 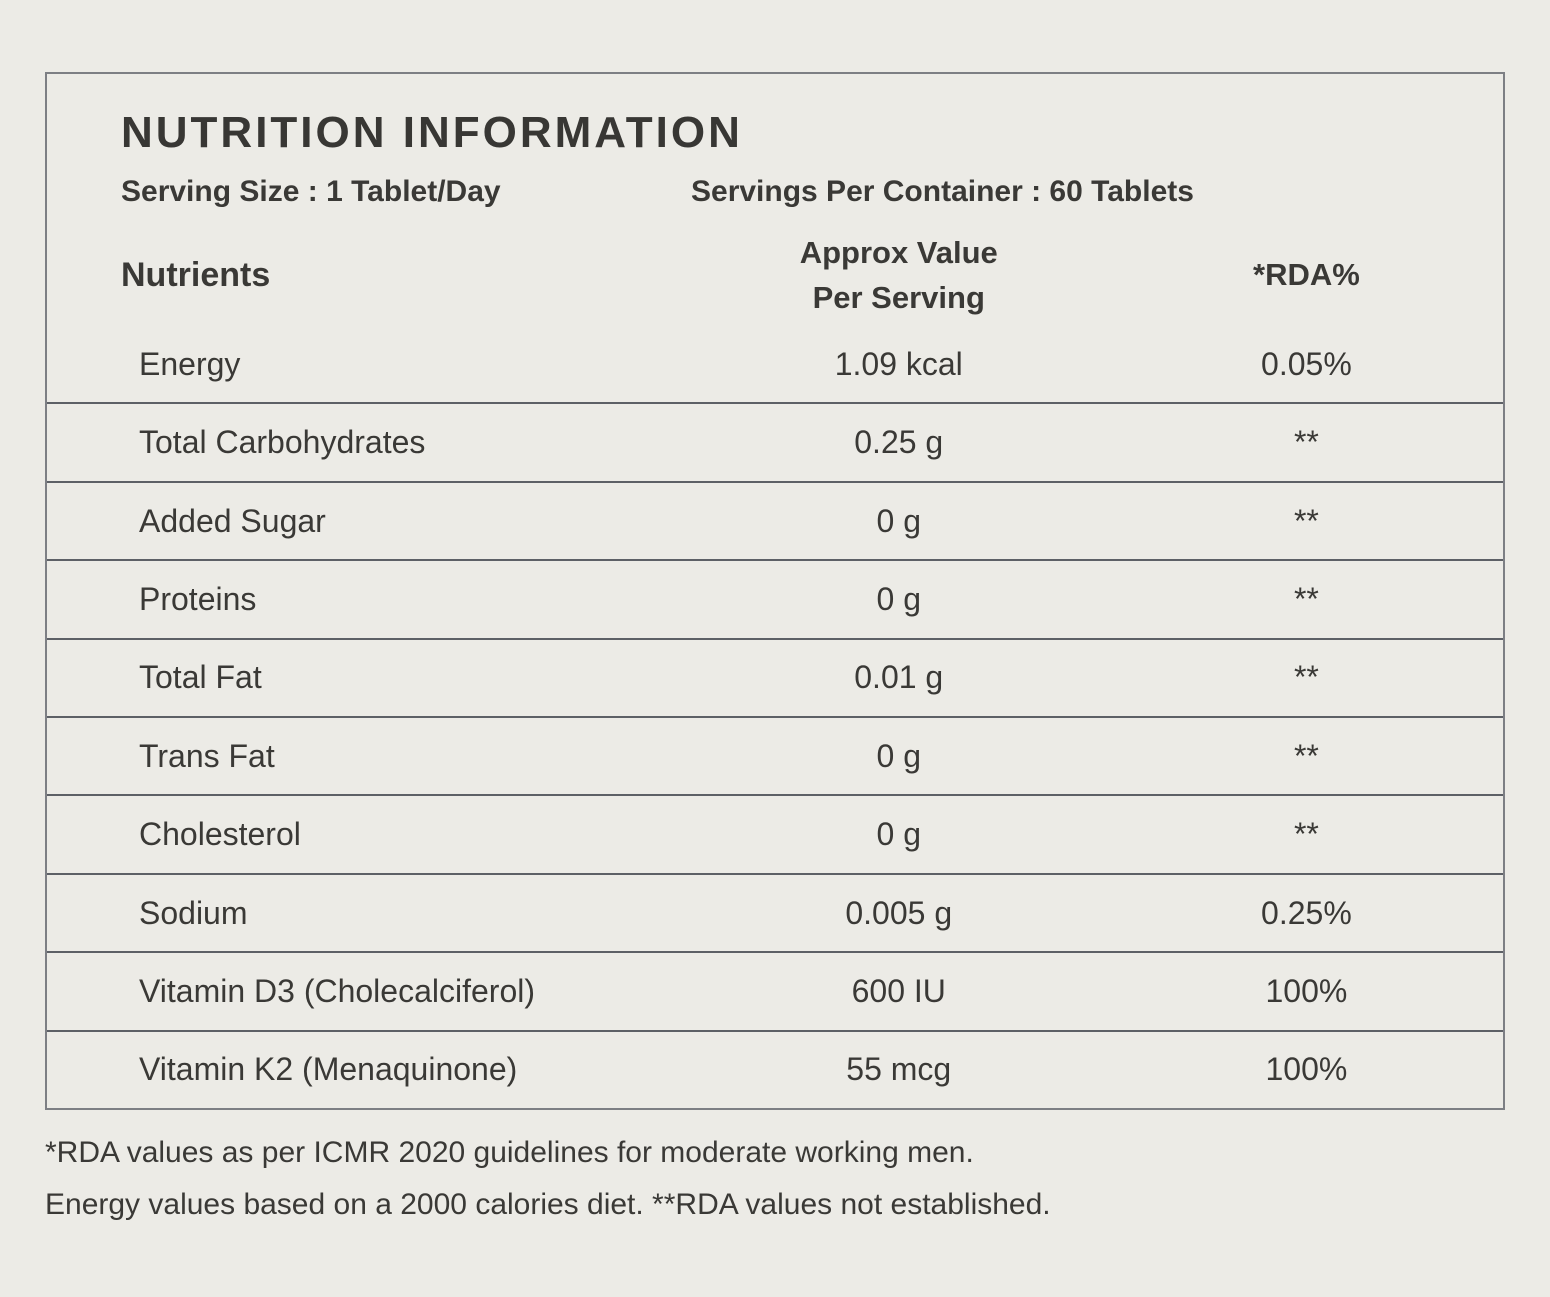 I want to click on nutrient-name-cell: Sodium, so click(x=193, y=912).